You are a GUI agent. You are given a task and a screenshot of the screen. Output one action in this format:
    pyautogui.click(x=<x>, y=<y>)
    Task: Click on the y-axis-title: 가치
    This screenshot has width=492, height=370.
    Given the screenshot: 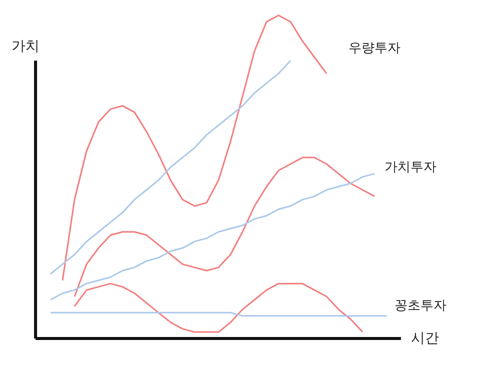 What is the action you would take?
    pyautogui.click(x=26, y=46)
    